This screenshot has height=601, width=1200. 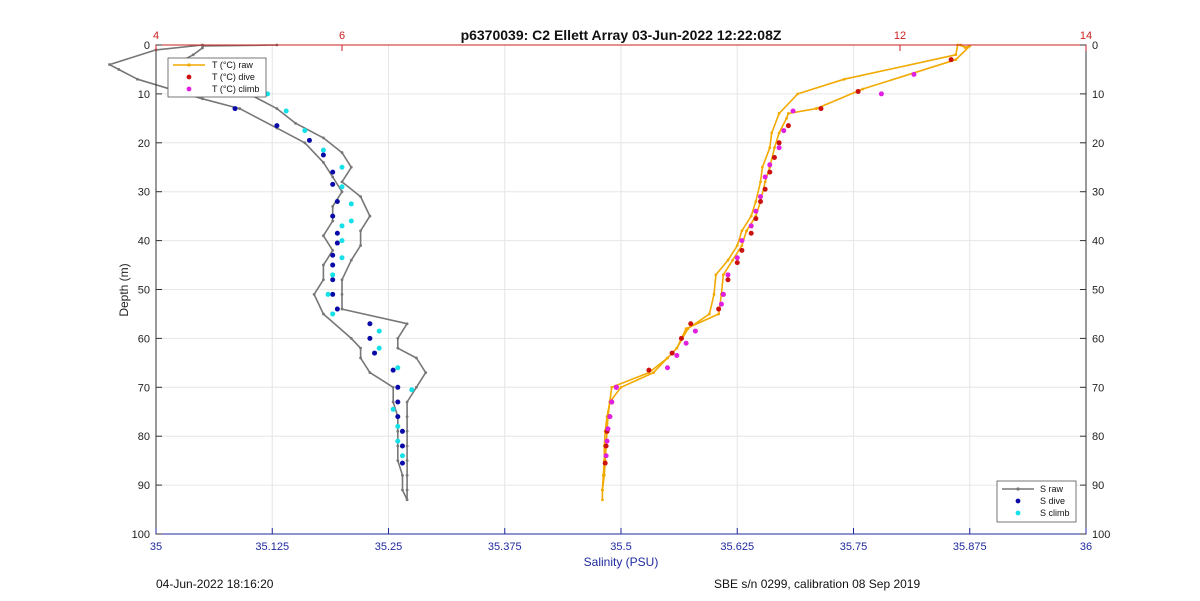 I want to click on y-tick-label-right: 30, so click(x=1098, y=193).